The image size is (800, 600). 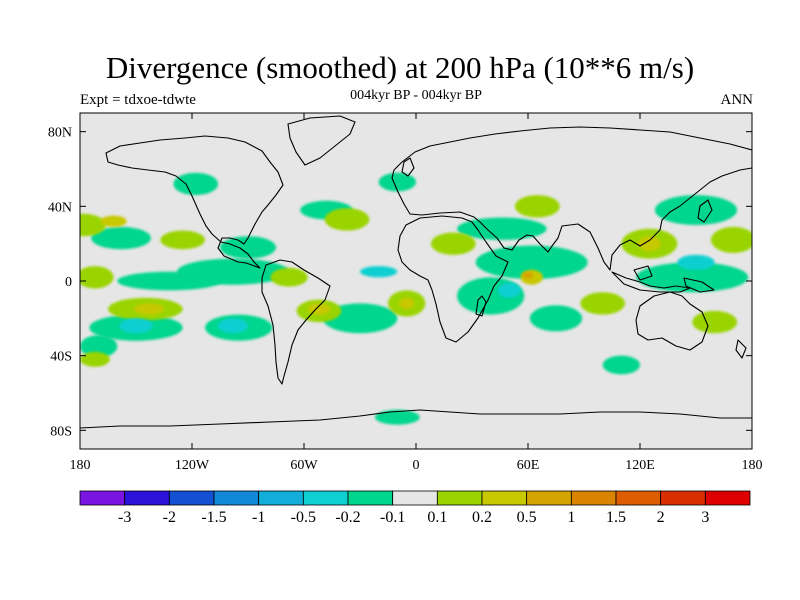 I want to click on coastline-south-america, so click(x=296, y=322).